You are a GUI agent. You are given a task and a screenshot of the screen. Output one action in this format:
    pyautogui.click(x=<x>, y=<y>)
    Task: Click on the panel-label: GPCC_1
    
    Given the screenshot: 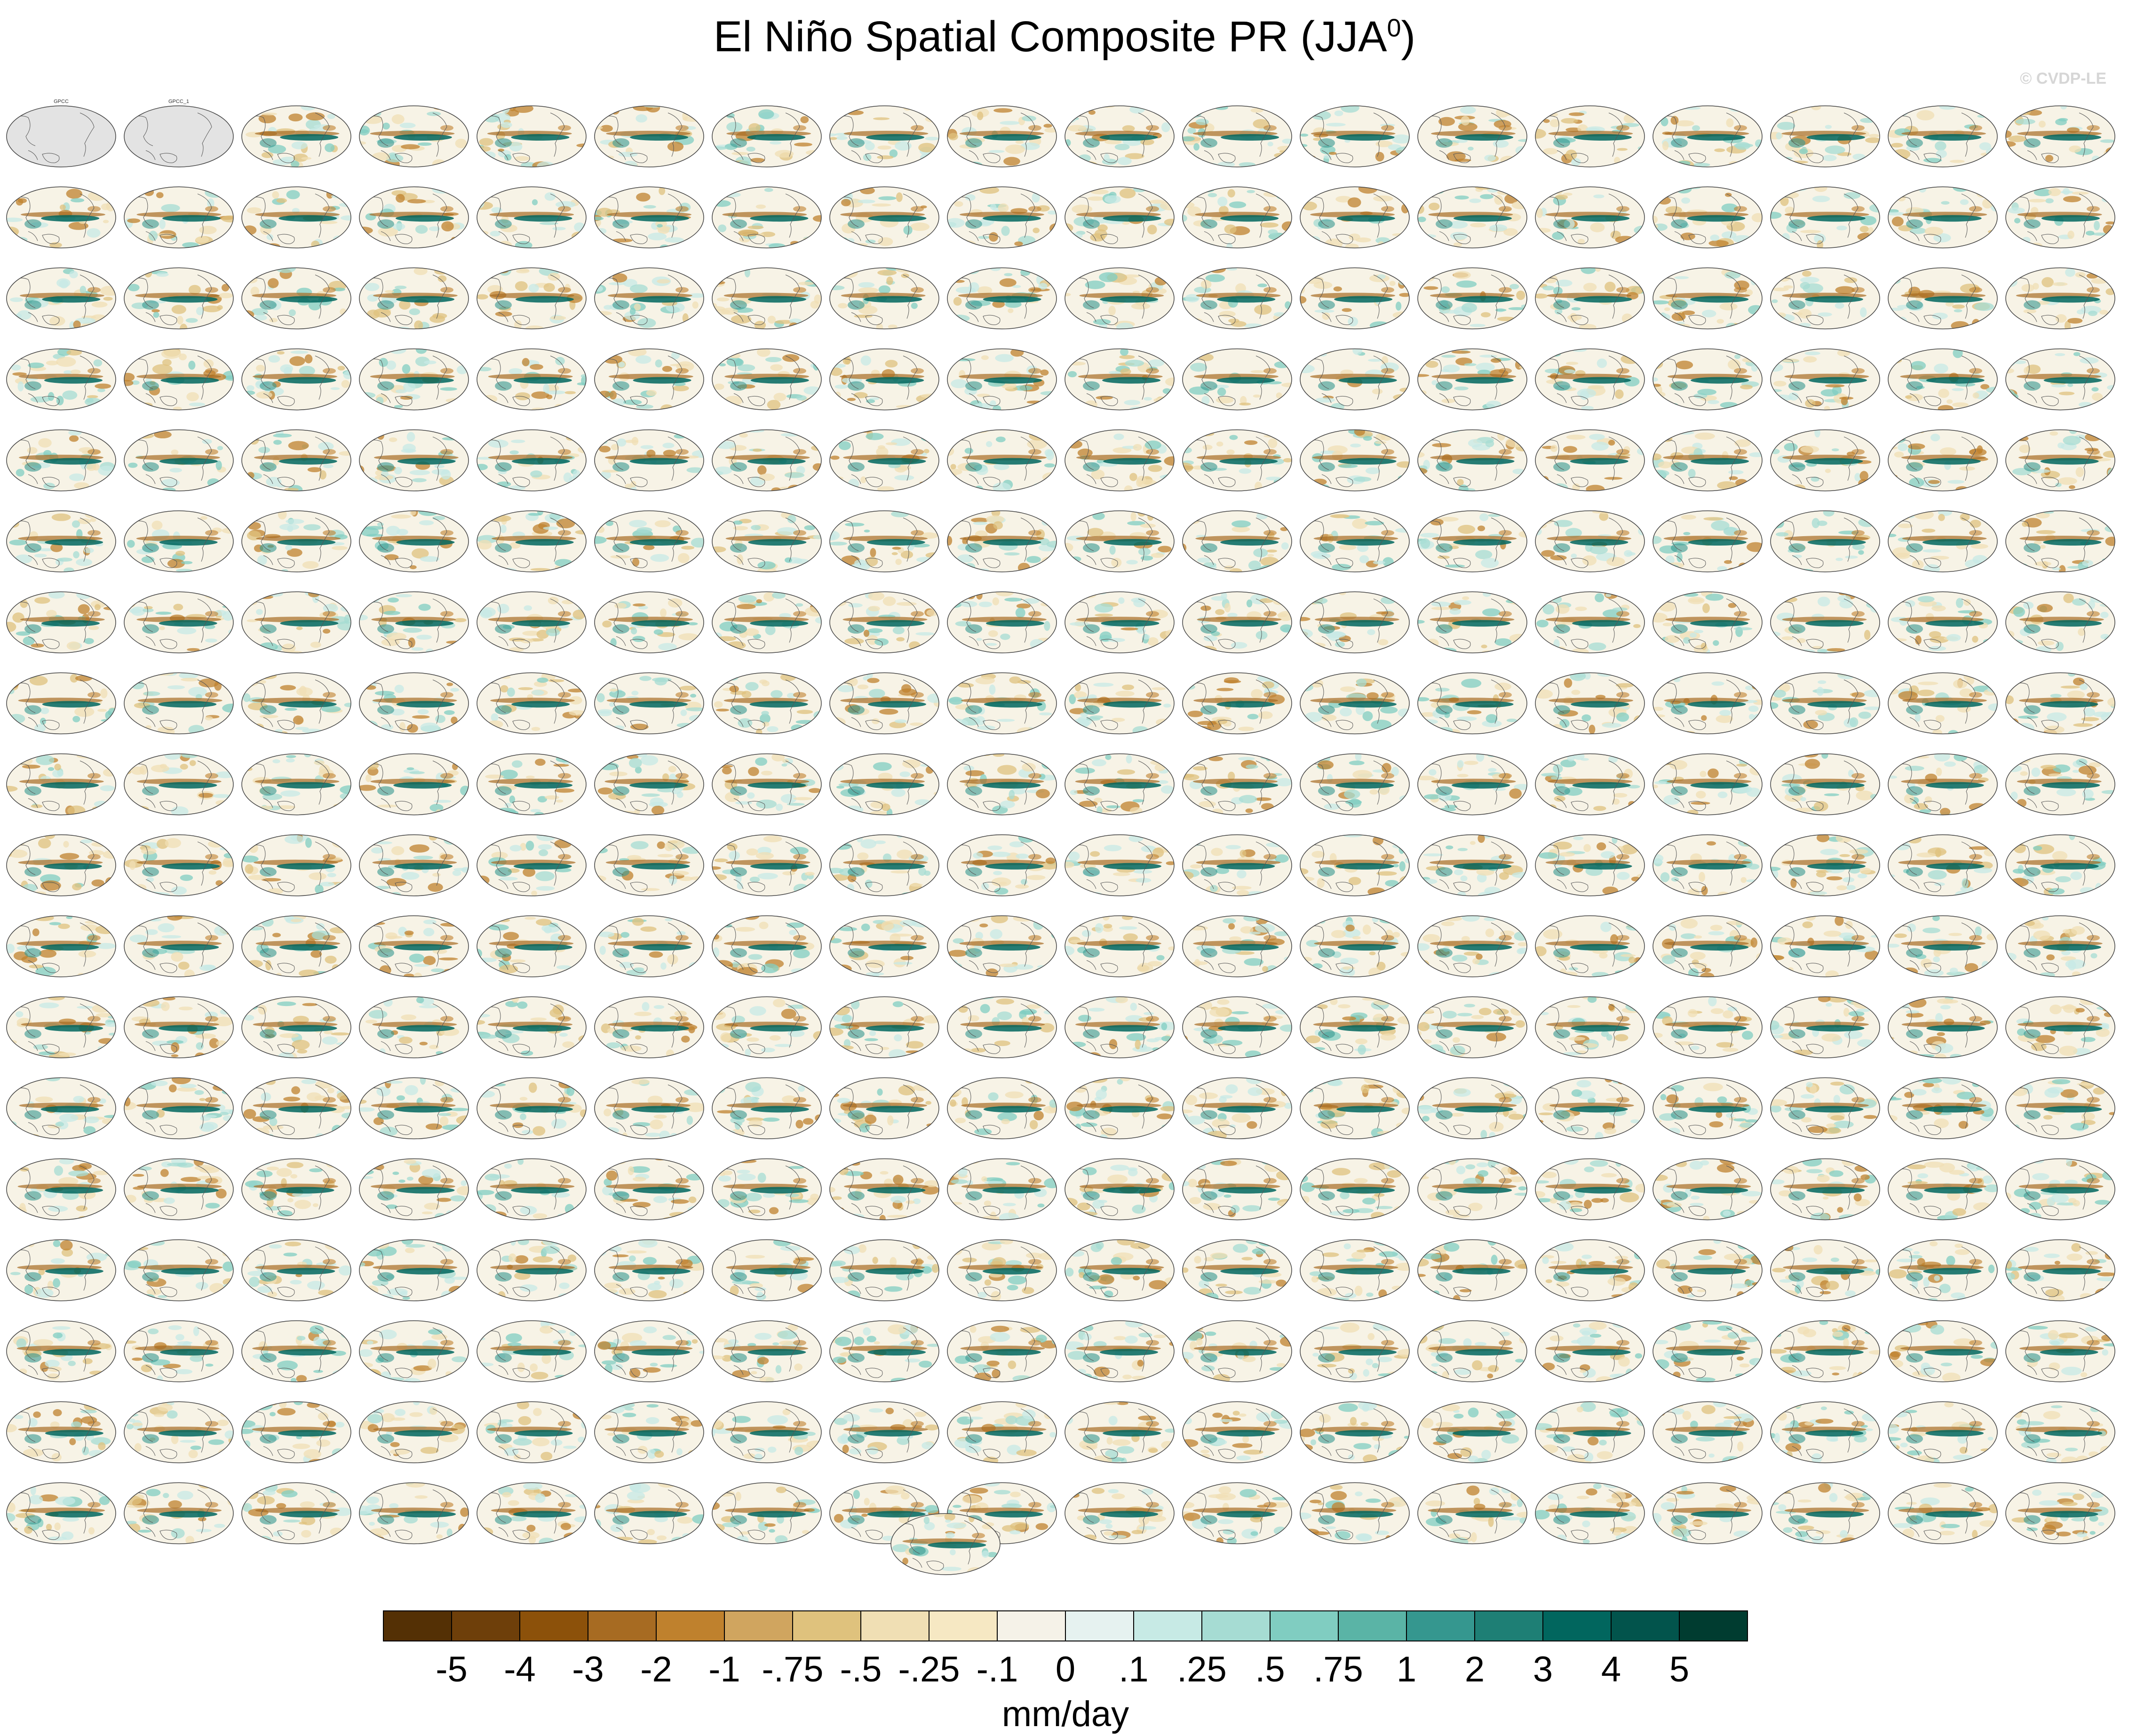 What is the action you would take?
    pyautogui.click(x=178, y=101)
    